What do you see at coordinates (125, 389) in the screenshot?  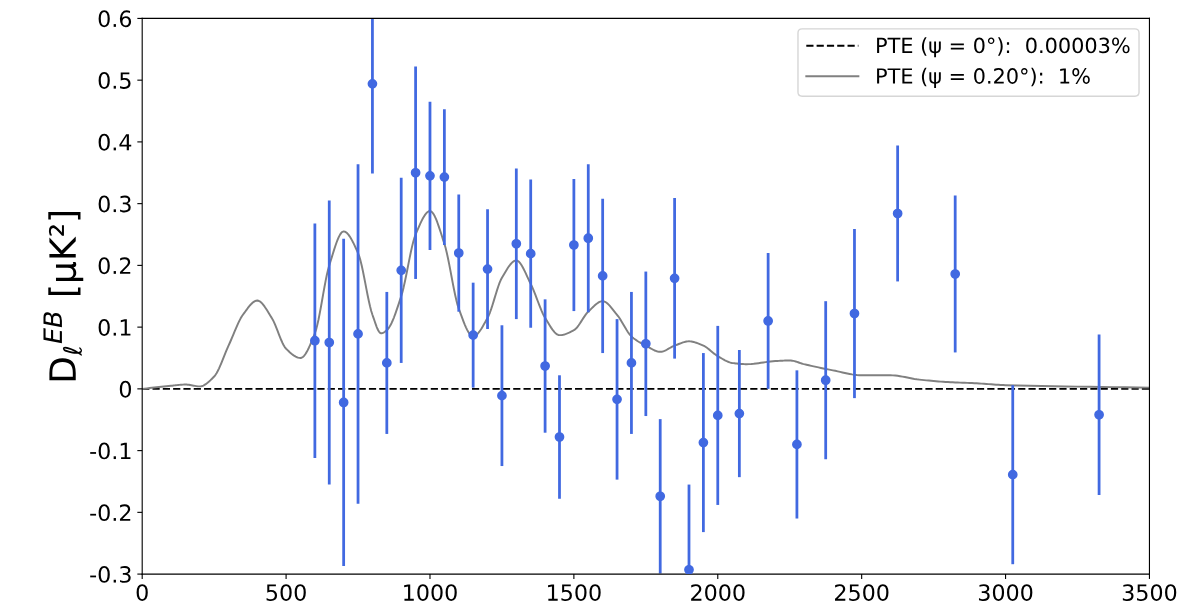 I see `y-tick-label: 0` at bounding box center [125, 389].